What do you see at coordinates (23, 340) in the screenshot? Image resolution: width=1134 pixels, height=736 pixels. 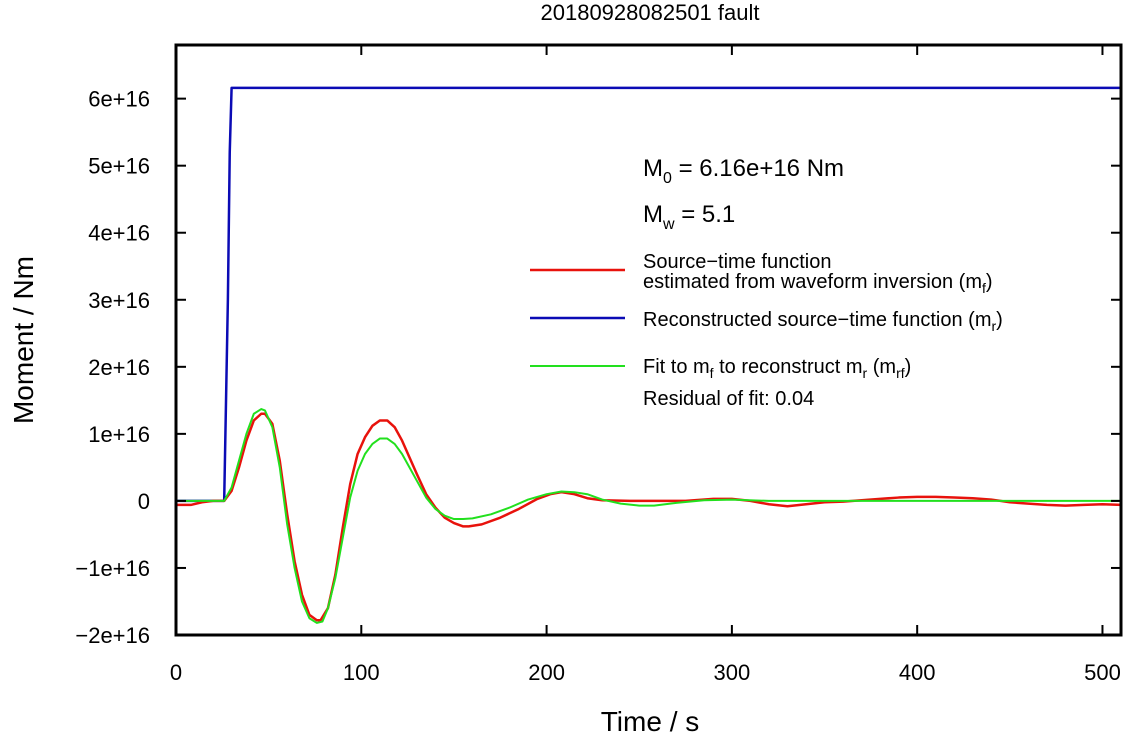 I see `y-axis-title: Moment / Nm` at bounding box center [23, 340].